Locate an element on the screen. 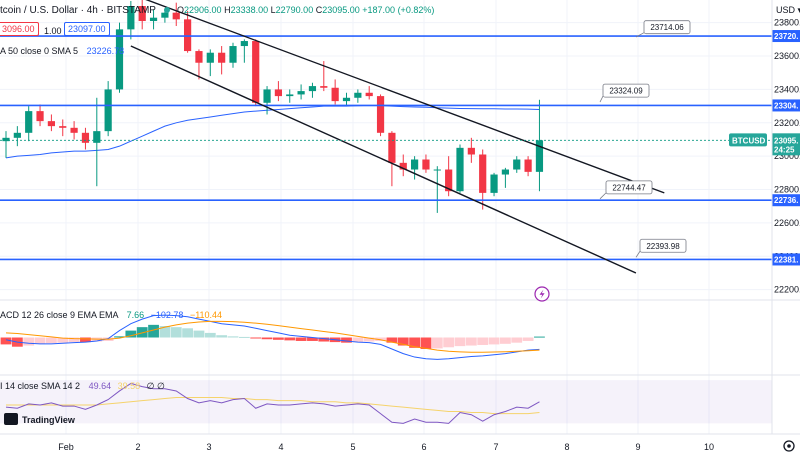 Image resolution: width=800 pixels, height=458 pixels. price-tick: 23800.00 is located at coordinates (787, 23).